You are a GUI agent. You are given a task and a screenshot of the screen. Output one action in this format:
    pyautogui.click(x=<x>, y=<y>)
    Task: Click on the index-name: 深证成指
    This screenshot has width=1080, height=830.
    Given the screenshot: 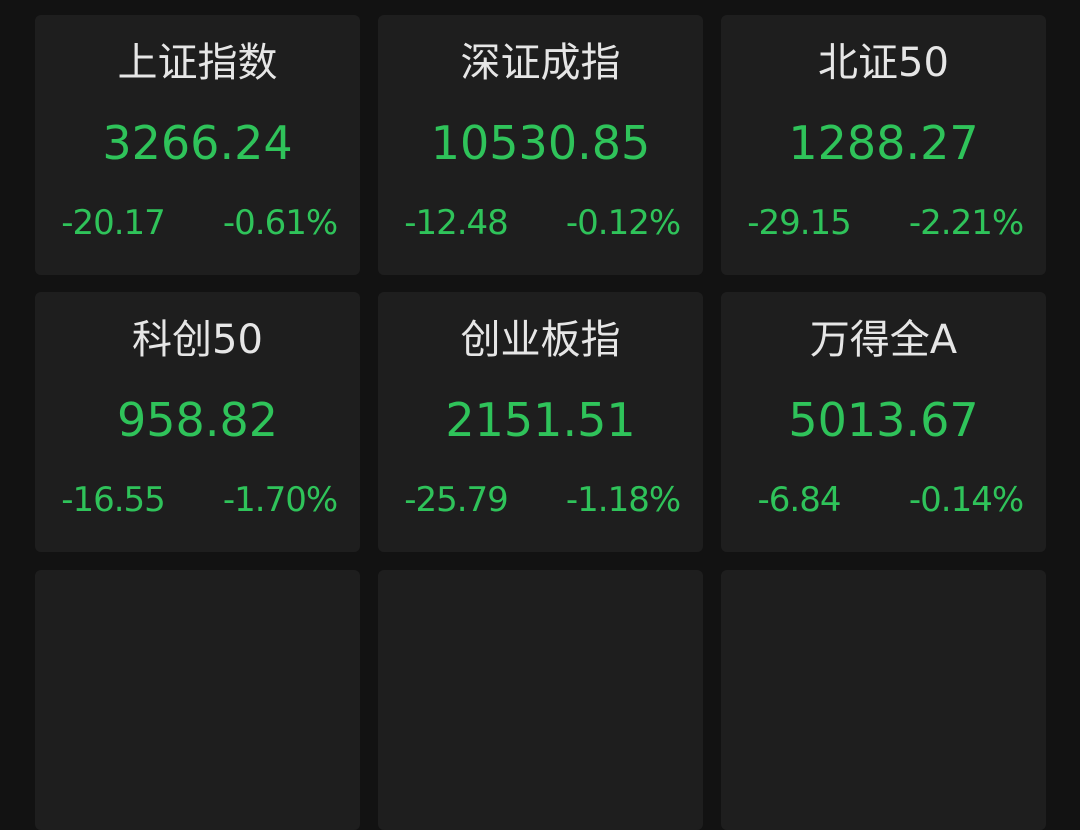 What is the action you would take?
    pyautogui.click(x=540, y=63)
    